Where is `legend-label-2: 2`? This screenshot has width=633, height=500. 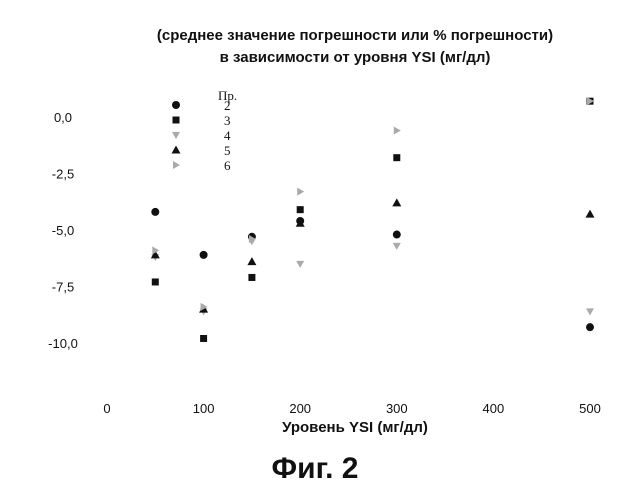
legend-label-2: 2 is located at coordinates (227, 105).